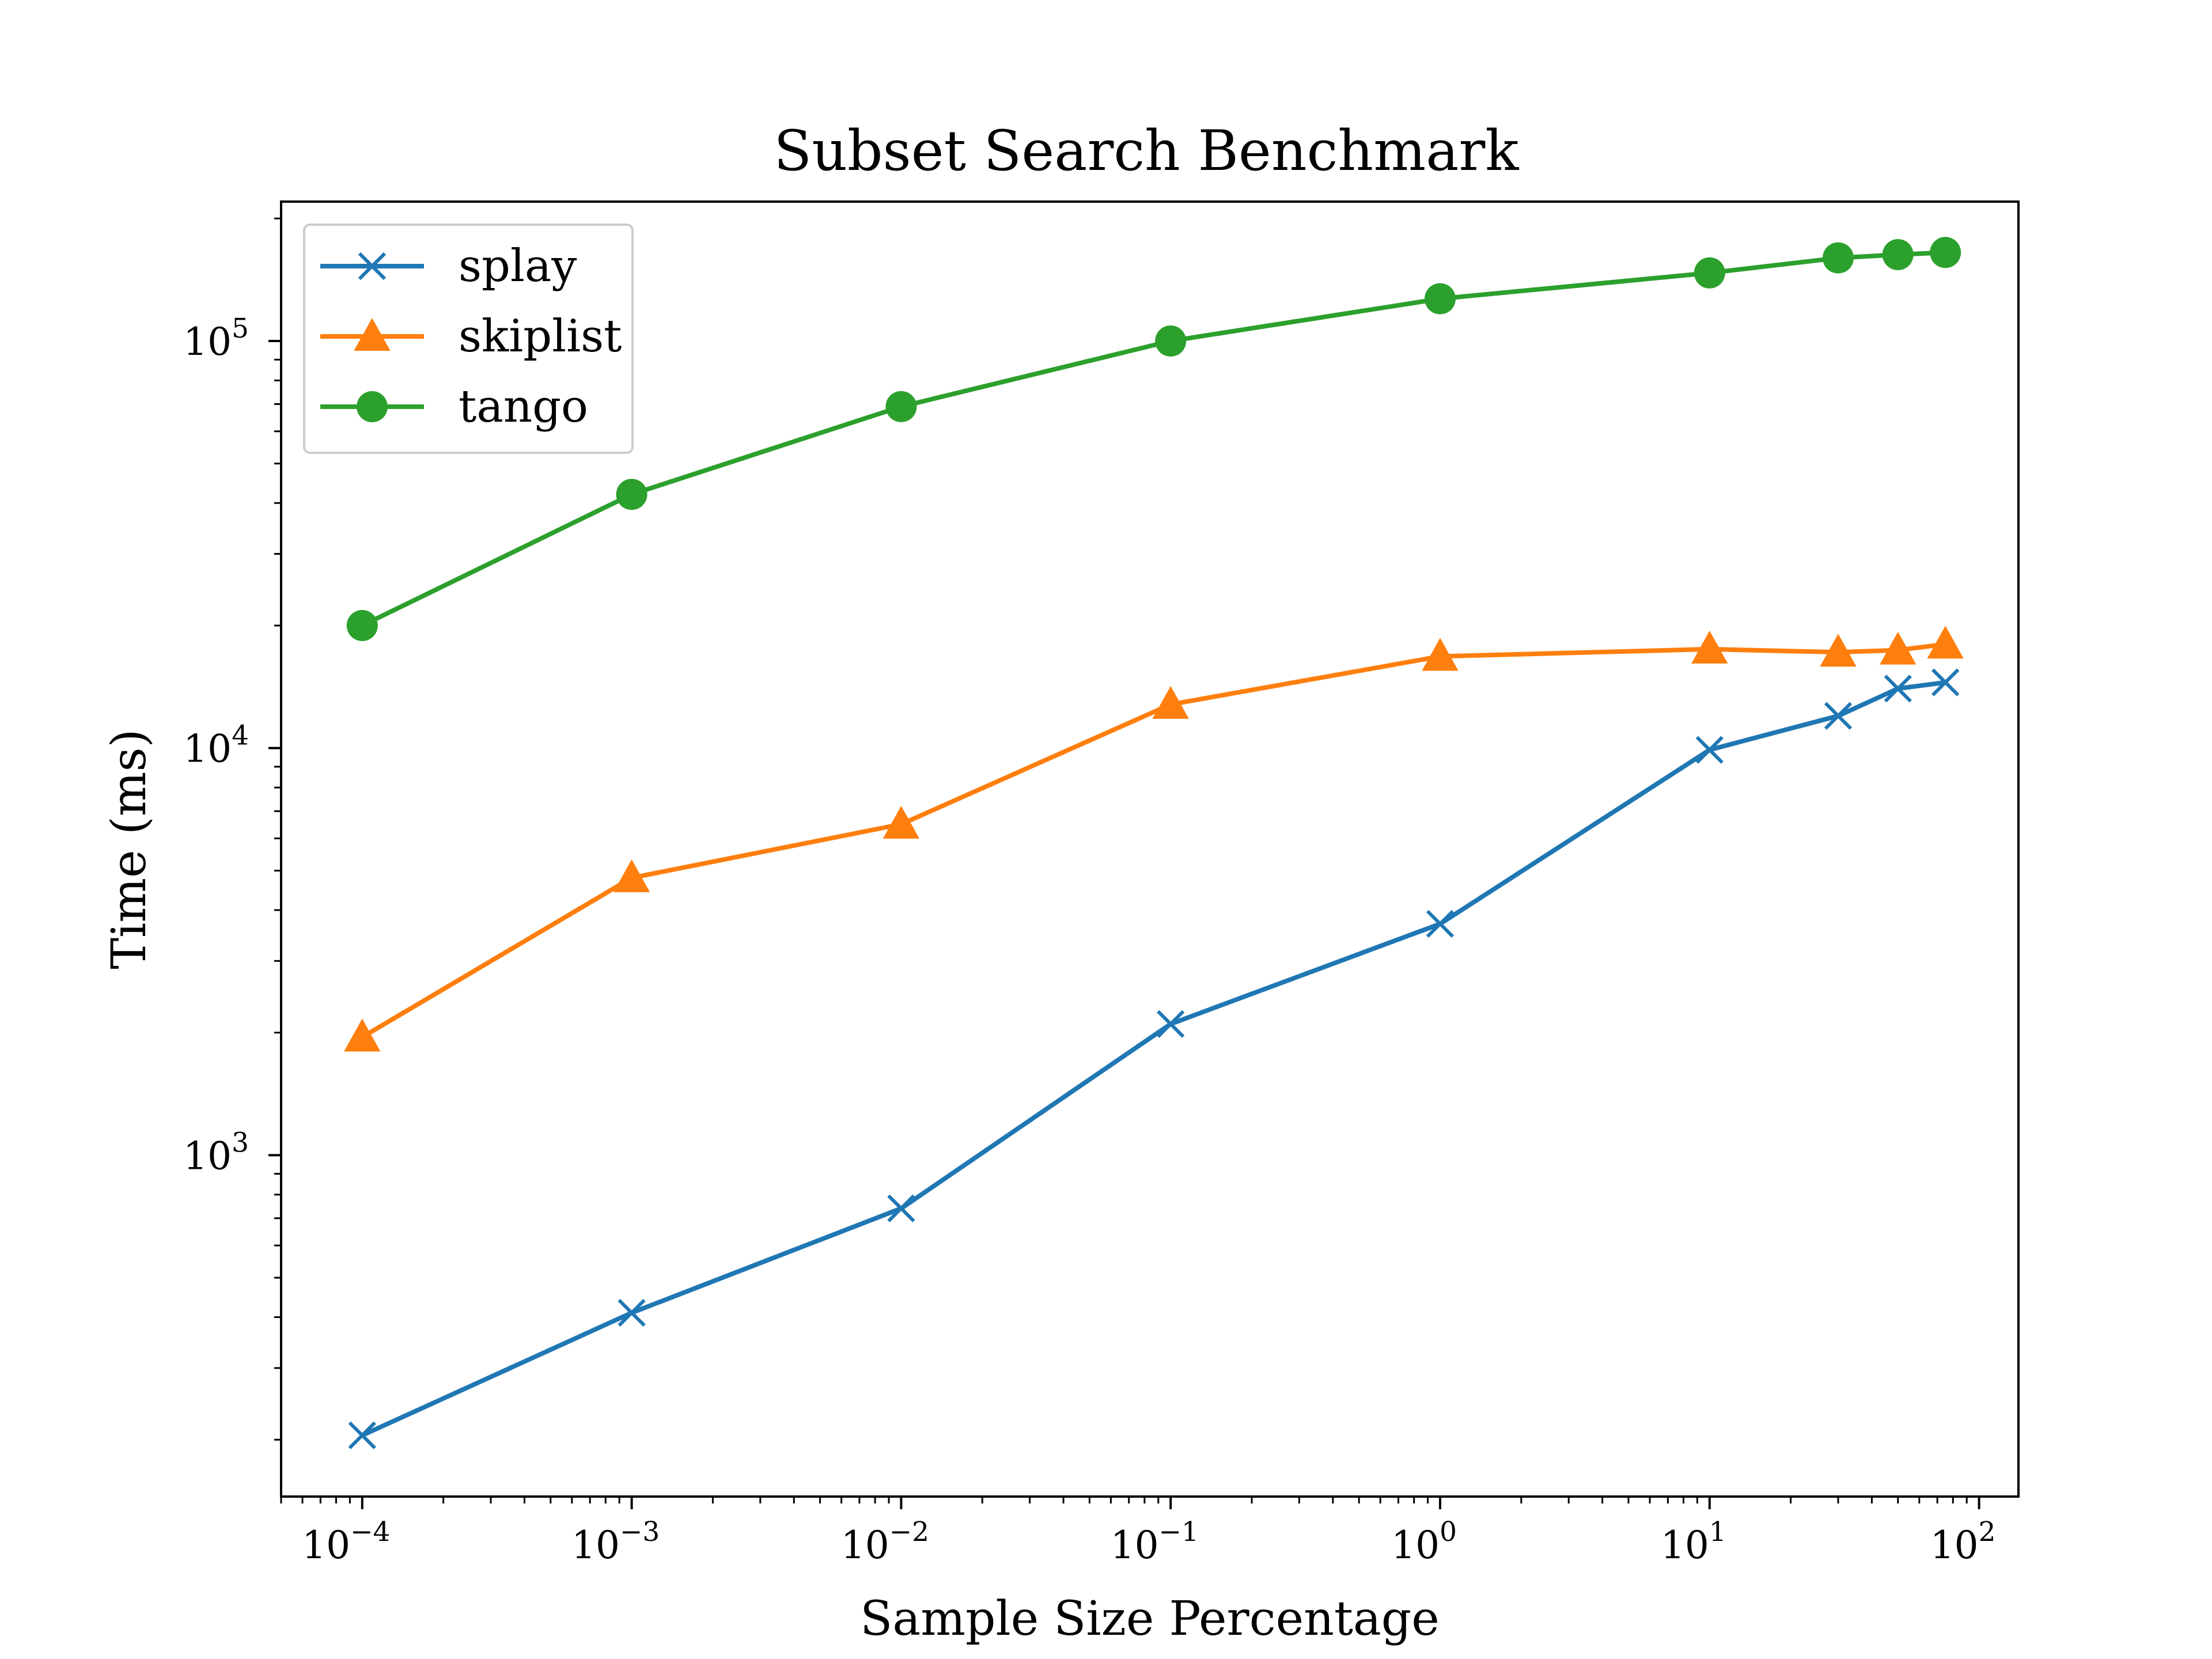  Describe the element at coordinates (1693, 1541) in the screenshot. I see `x-tick-label: 10¹` at that location.